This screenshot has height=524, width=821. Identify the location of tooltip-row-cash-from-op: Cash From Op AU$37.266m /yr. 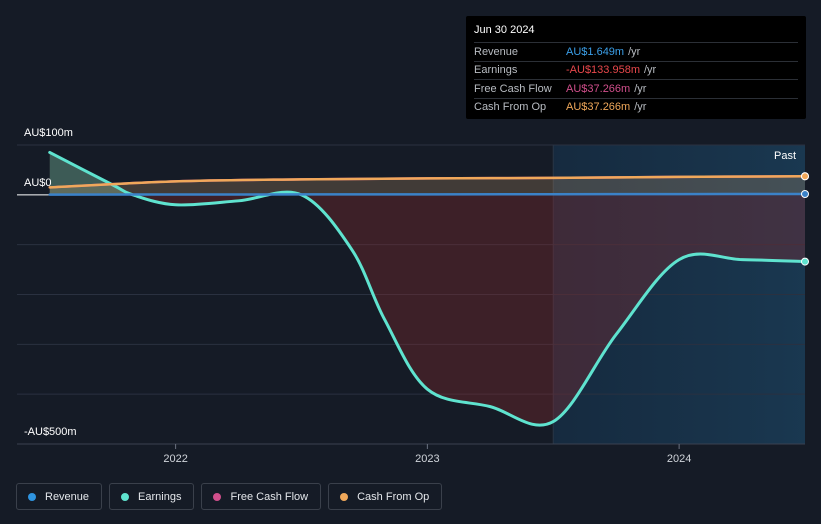
(636, 107).